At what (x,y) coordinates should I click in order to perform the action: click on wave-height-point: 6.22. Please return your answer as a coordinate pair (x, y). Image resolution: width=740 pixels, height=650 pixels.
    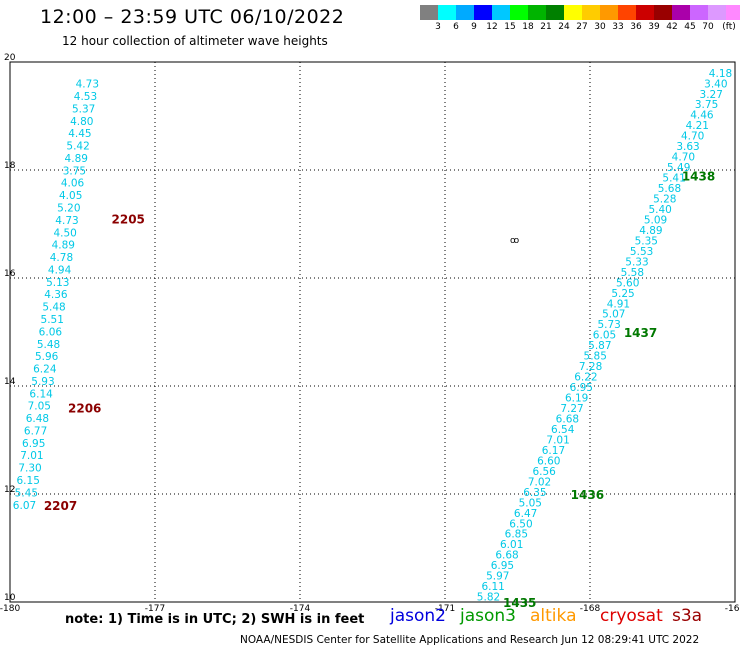
    Looking at the image, I should click on (585, 378).